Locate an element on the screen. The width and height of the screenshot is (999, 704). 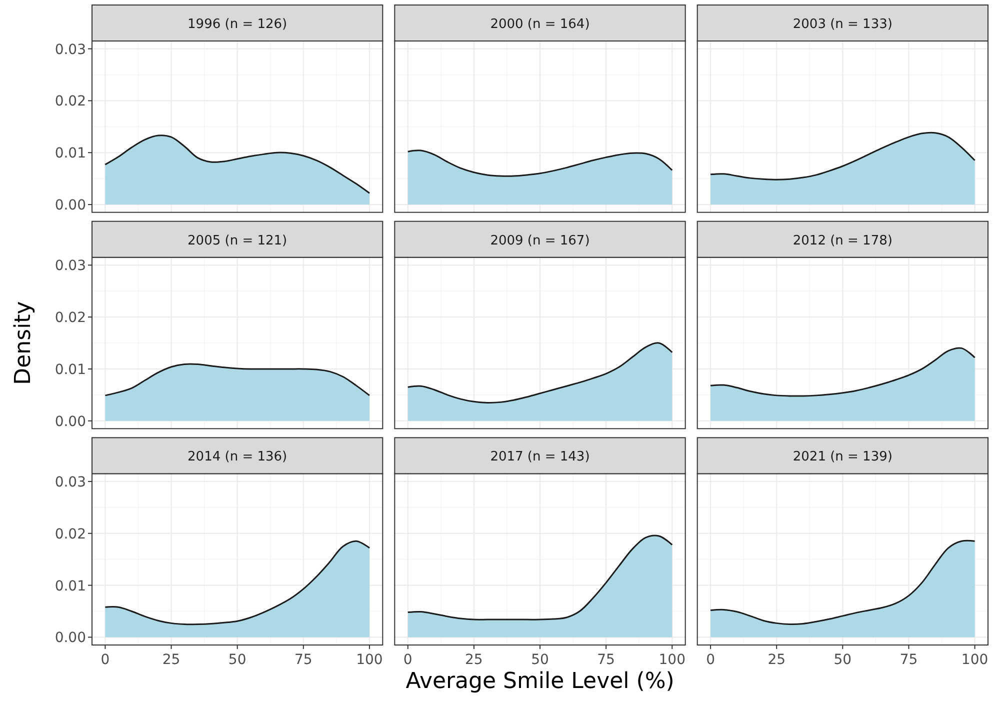
chart-title: 1996 (n = 126) is located at coordinates (238, 24).